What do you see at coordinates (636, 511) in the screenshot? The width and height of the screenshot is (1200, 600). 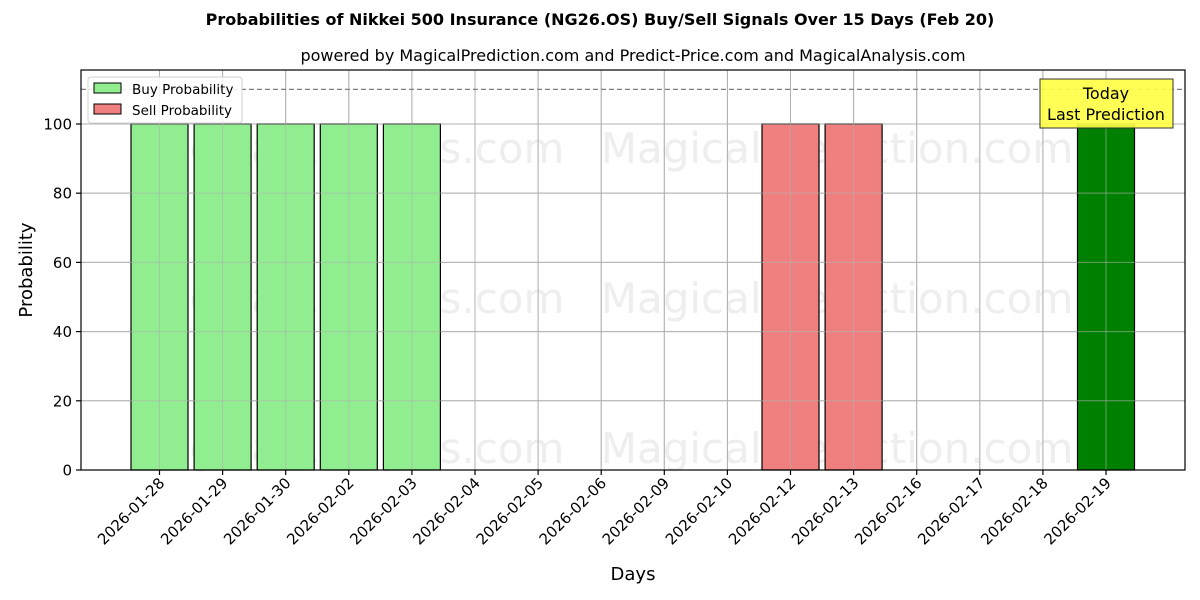 I see `x-tick-label: 2026-02-09` at bounding box center [636, 511].